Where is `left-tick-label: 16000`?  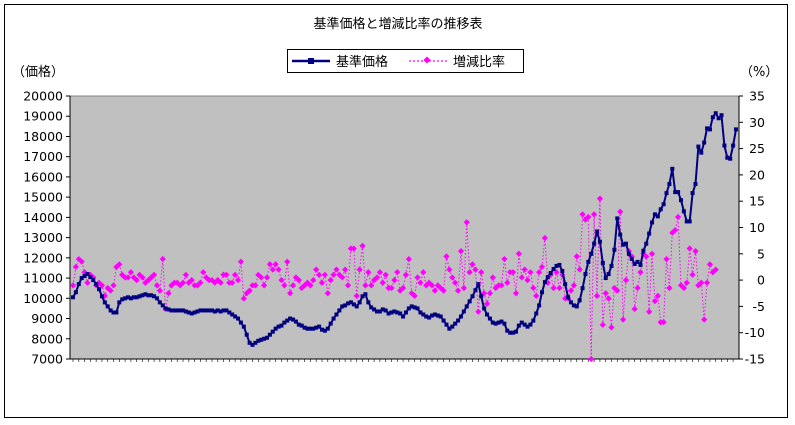
left-tick-label: 16000 is located at coordinates (43, 176).